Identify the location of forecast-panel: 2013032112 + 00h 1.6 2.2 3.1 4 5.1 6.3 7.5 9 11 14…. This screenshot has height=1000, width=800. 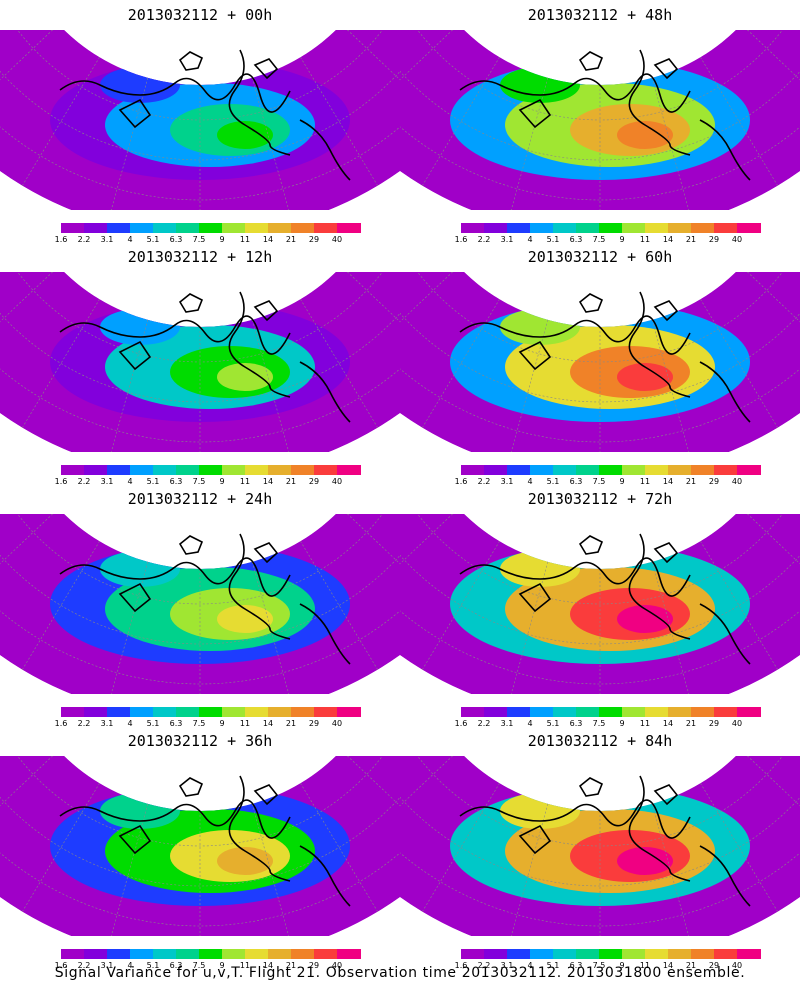
(200, 122).